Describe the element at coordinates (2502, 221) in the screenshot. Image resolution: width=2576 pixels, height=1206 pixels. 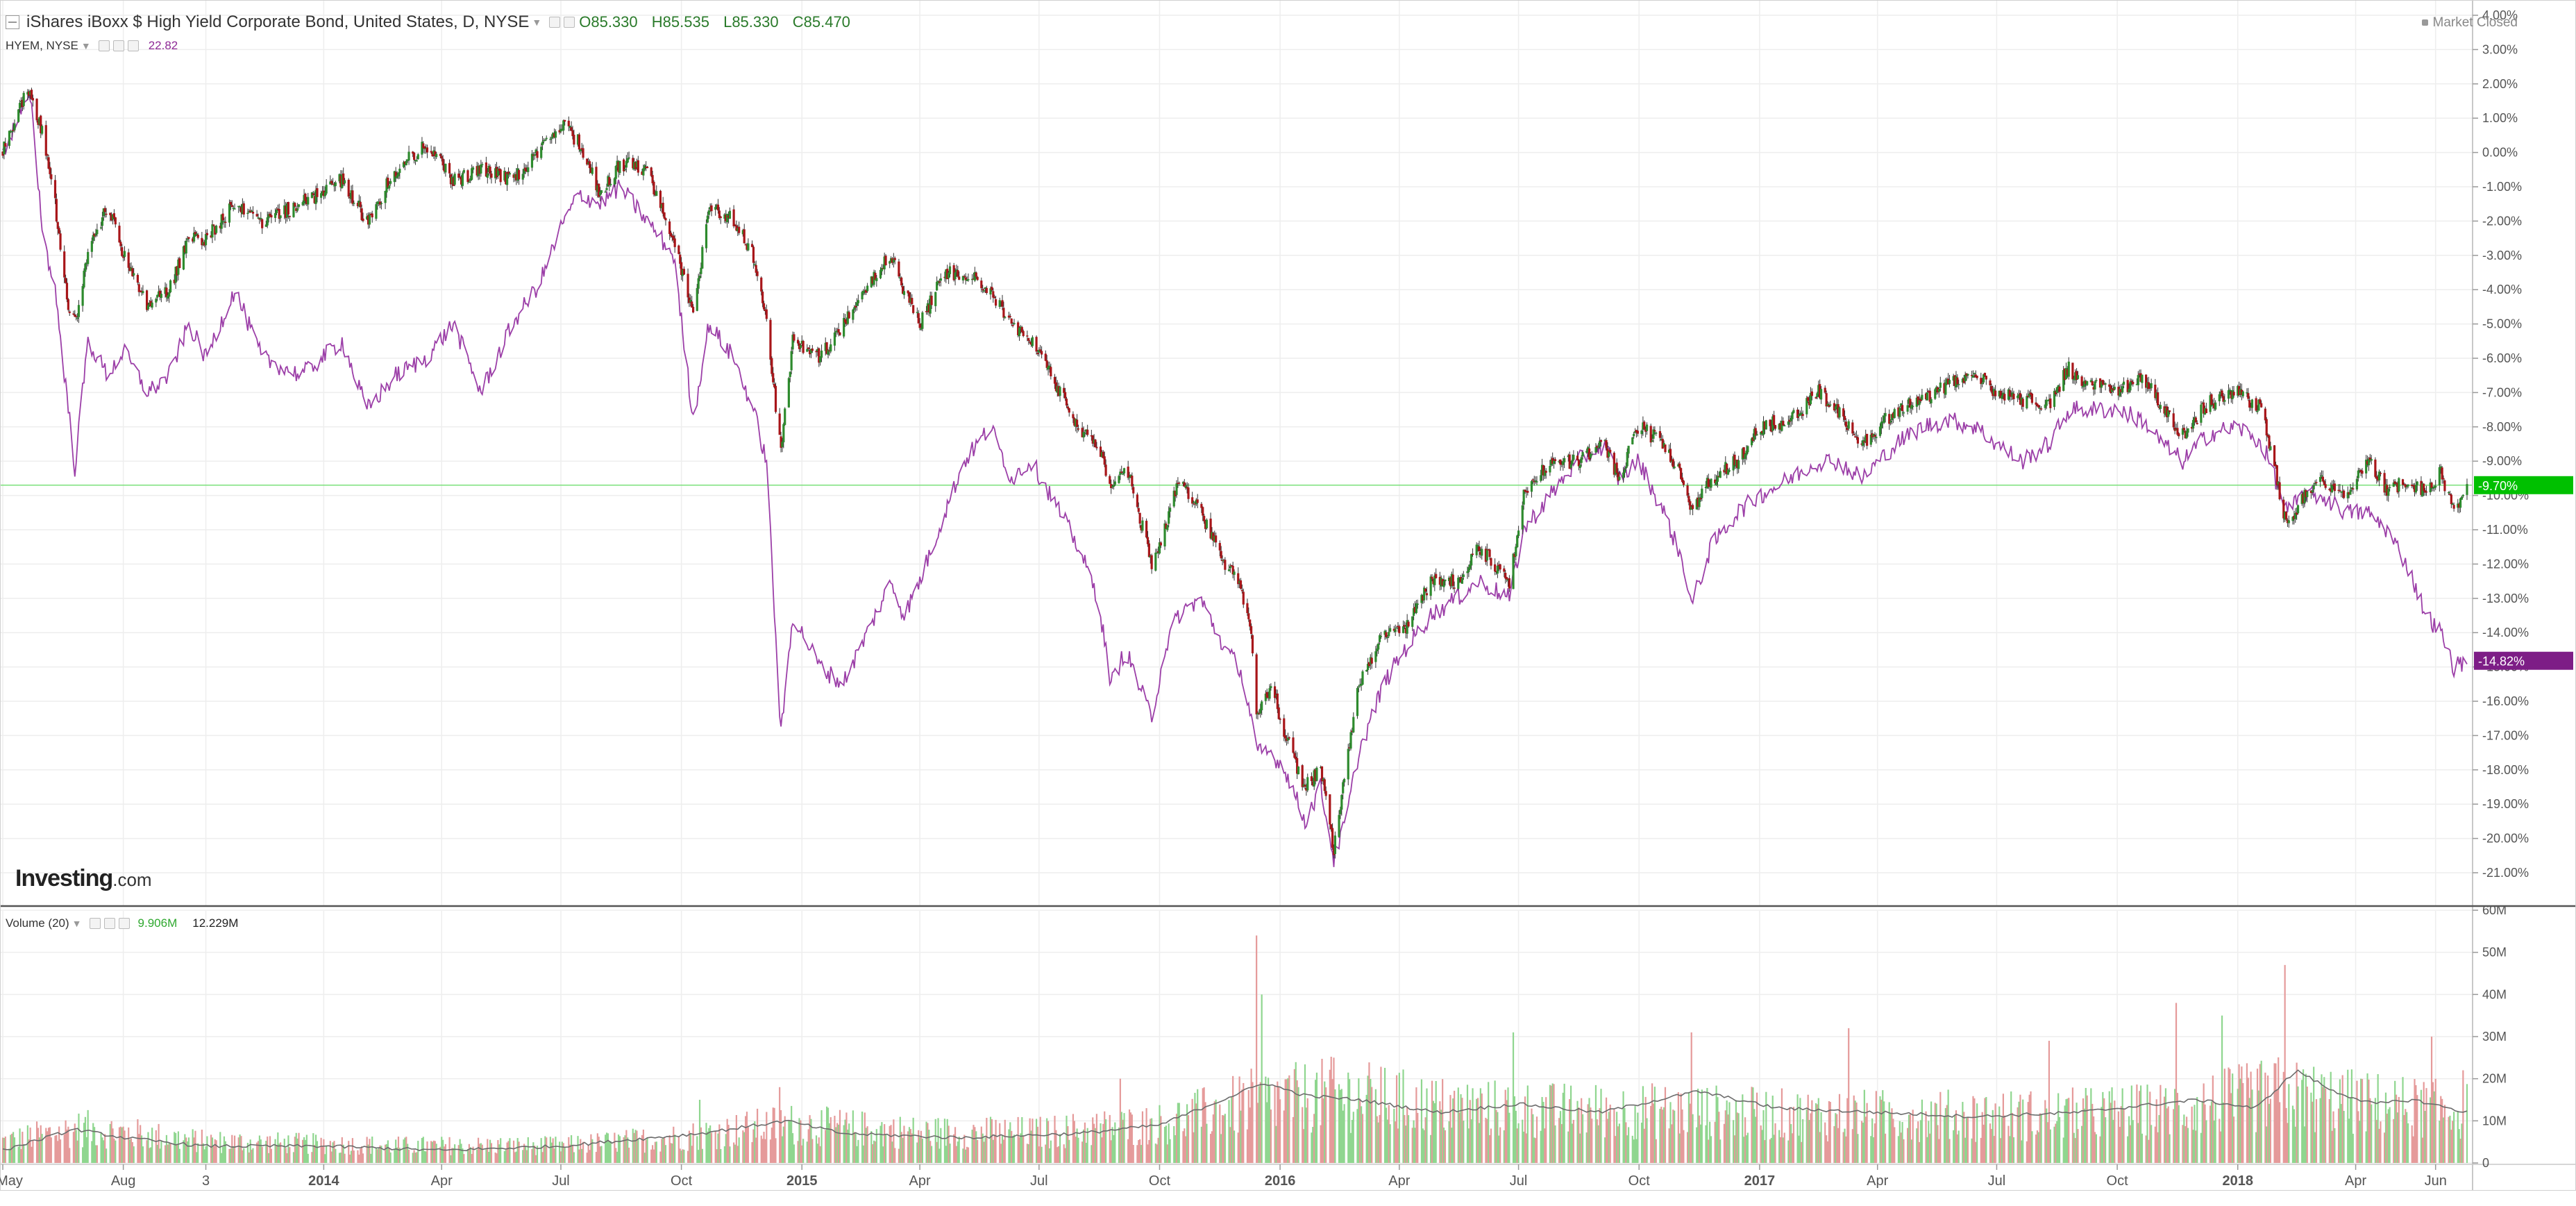
I see `price-tick-label: -2.00%` at that location.